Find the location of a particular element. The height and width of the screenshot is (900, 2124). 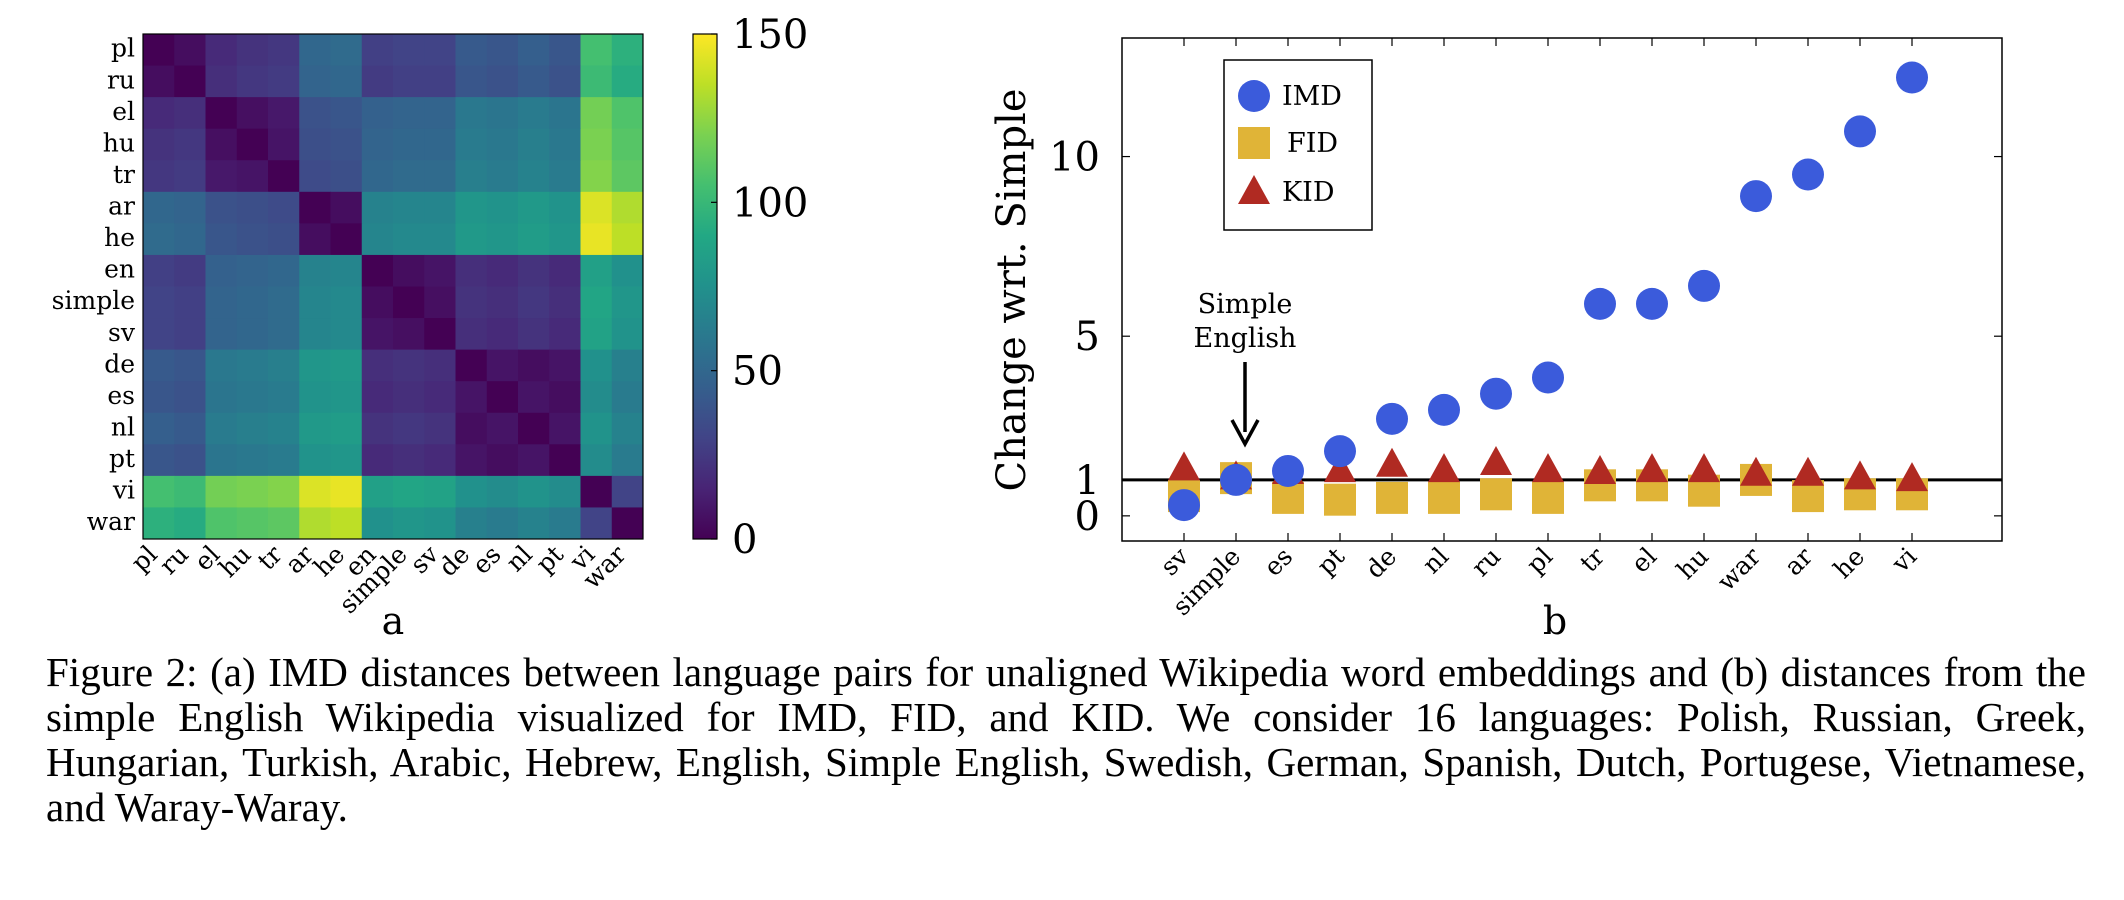

legend-kid-marker is located at coordinates (1254, 189).